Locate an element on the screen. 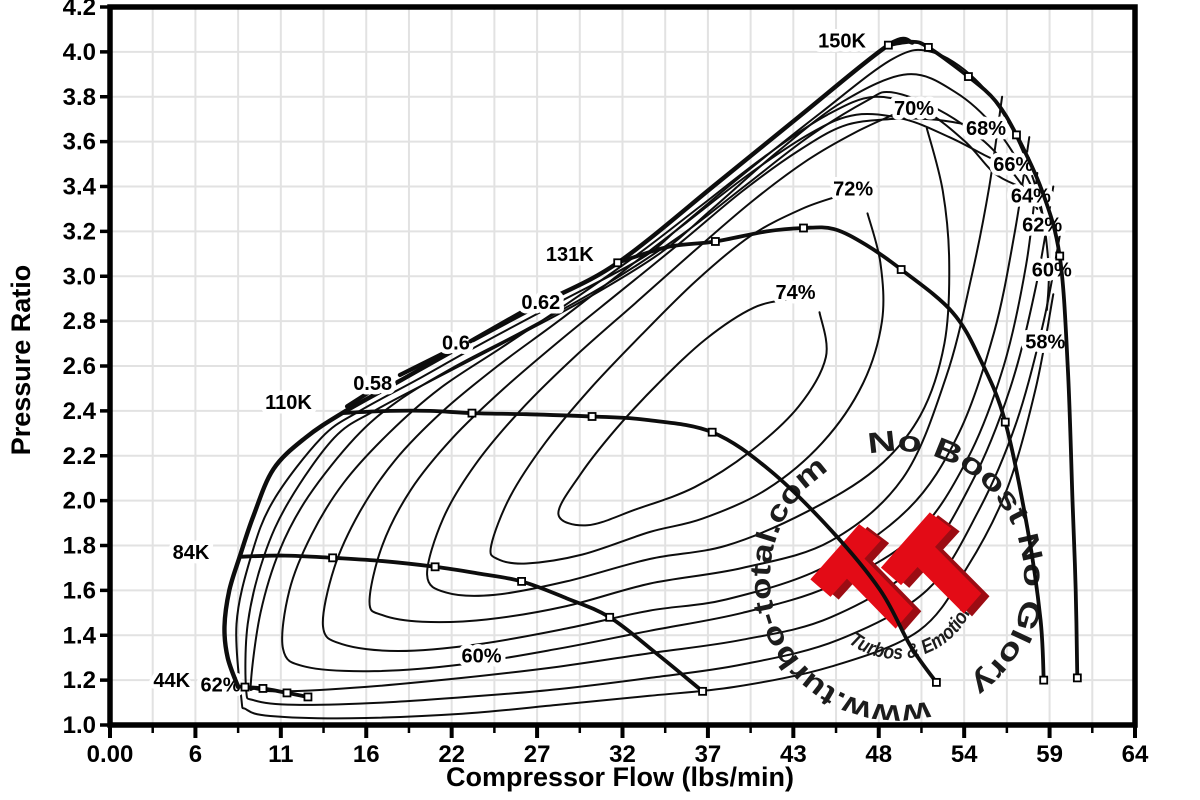 This screenshot has height=800, width=1200. y-tick-label: 4.0 is located at coordinates (79, 52).